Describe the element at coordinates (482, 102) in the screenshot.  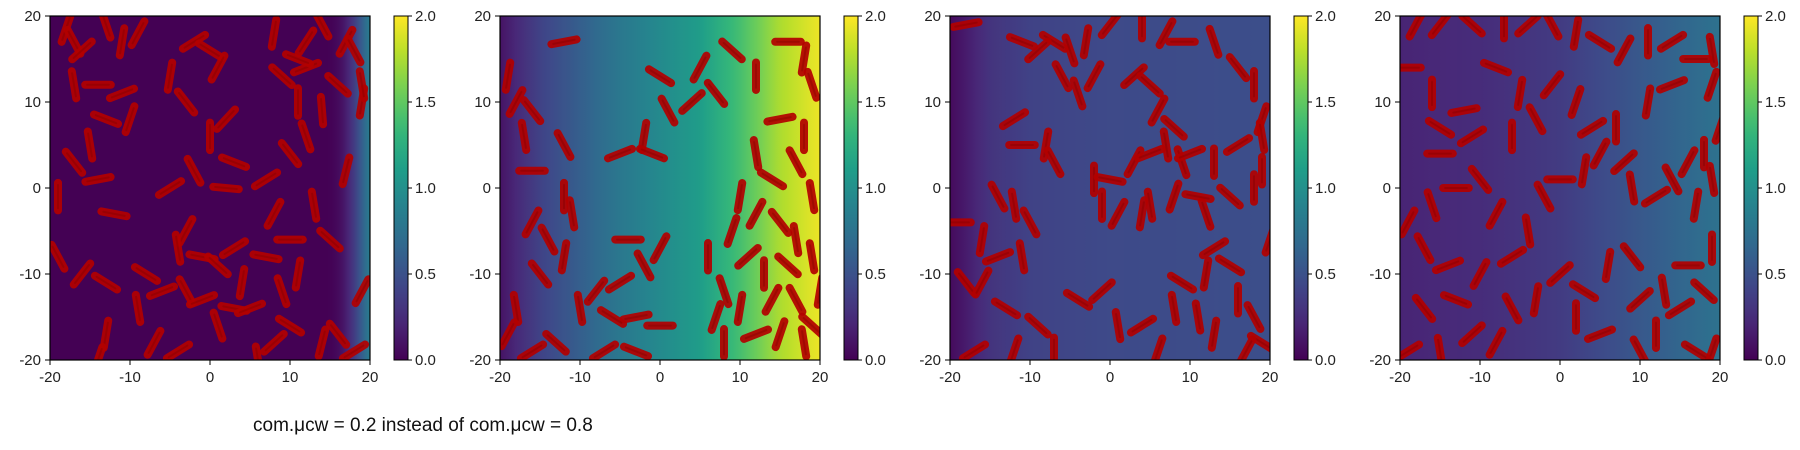
I see `y-tick-label: 10` at that location.